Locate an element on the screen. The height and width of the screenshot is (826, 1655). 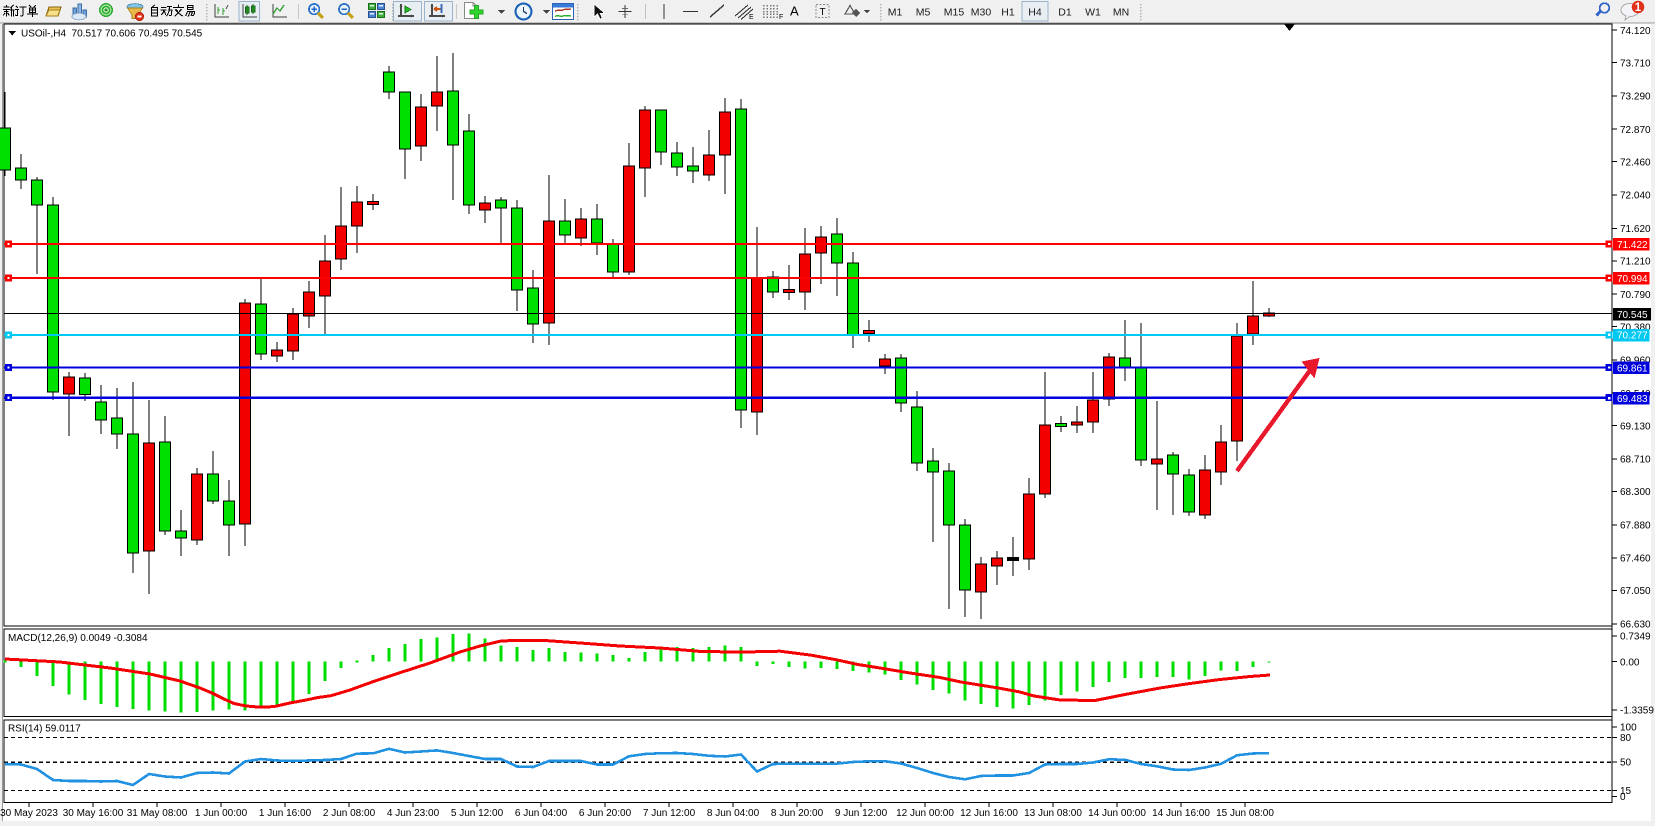
svg-text: M30 is located at coordinates (981, 13).